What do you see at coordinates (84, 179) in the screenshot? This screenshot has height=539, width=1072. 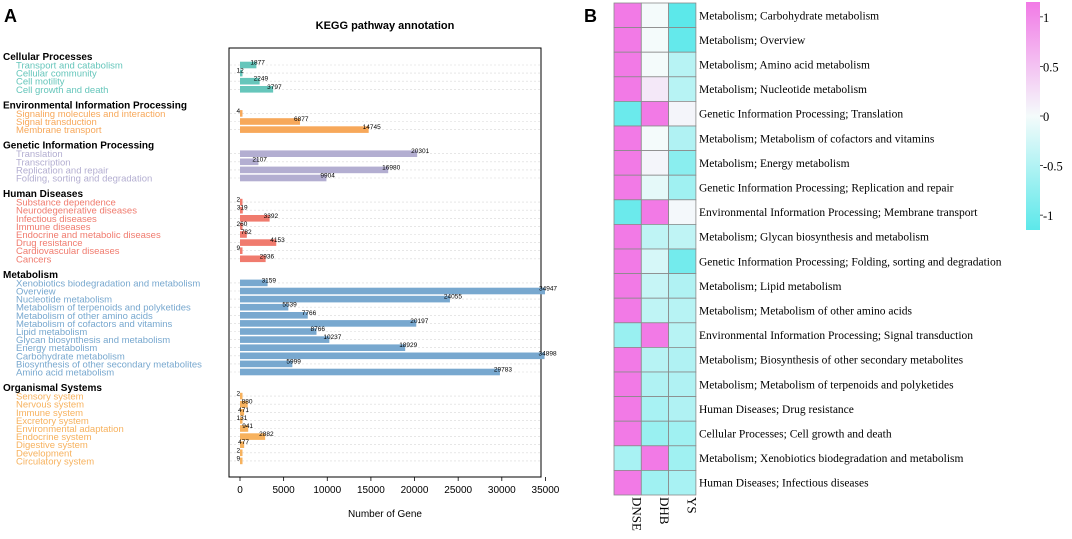 I see `category-label: Folding, sorting and degradation` at bounding box center [84, 179].